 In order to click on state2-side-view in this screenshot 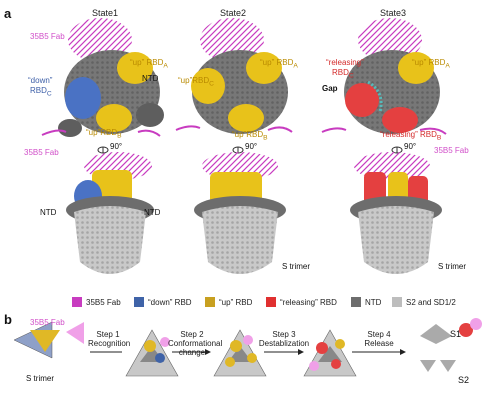, I will do `click(240, 213)`.